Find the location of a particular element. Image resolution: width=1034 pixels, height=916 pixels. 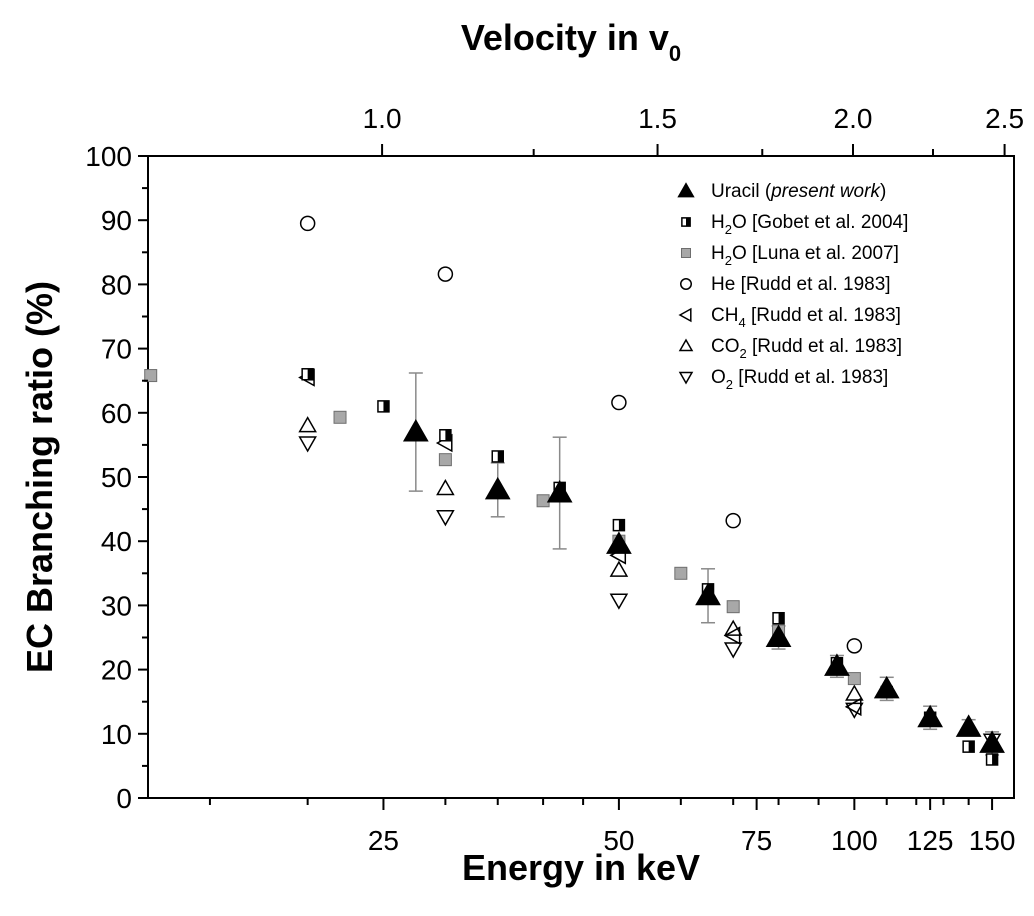

legend-label-part: present work is located at coordinates (825, 191).